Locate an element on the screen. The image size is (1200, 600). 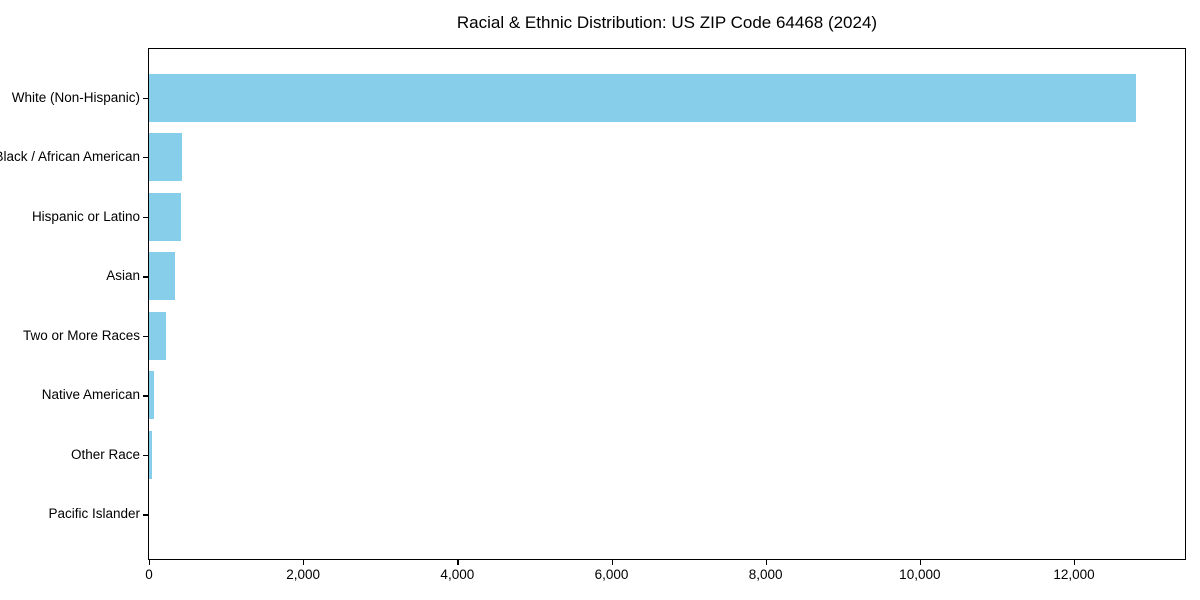
y-label-white-non-hispanic: White (Non-Hispanic) is located at coordinates (75, 97).